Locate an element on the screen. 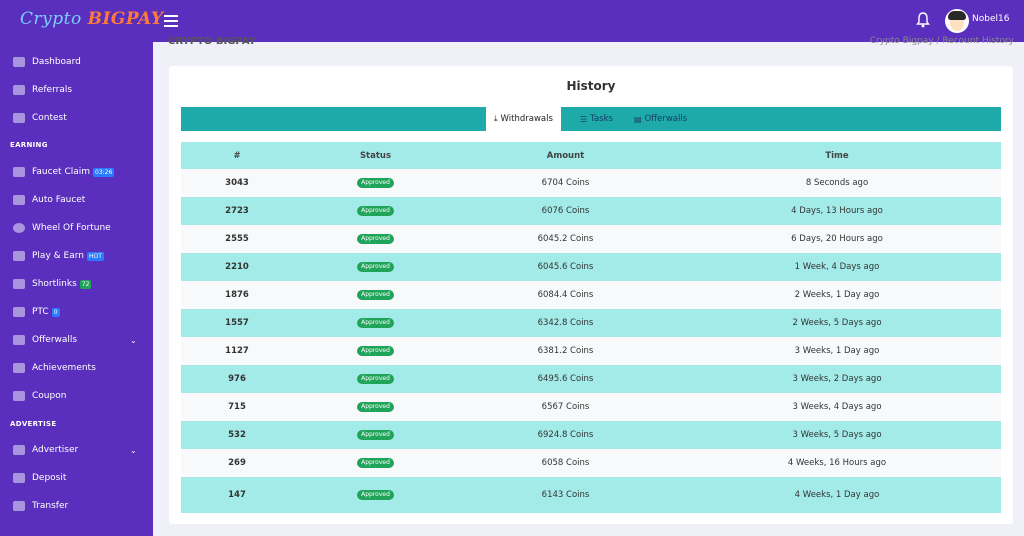  sidebar-item-faucet-claim: Faucet Claim 03:26 is located at coordinates (76, 172).